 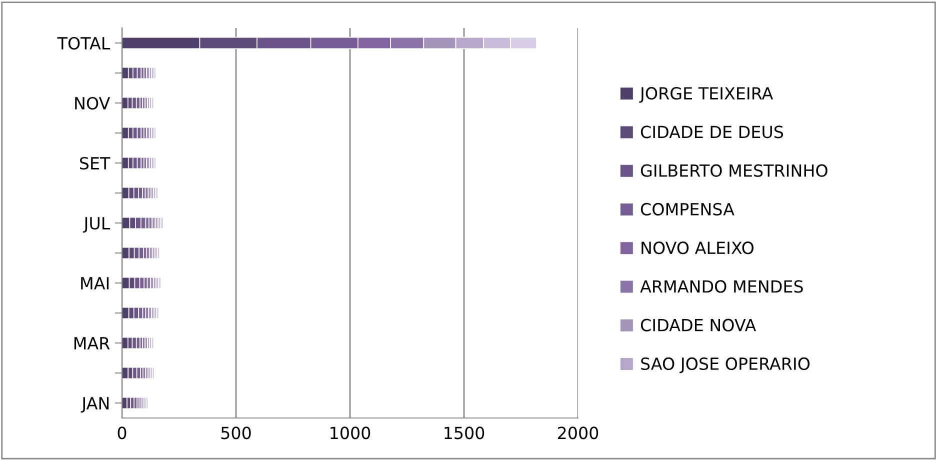 I want to click on x-tick-label: 2000, so click(x=578, y=433).